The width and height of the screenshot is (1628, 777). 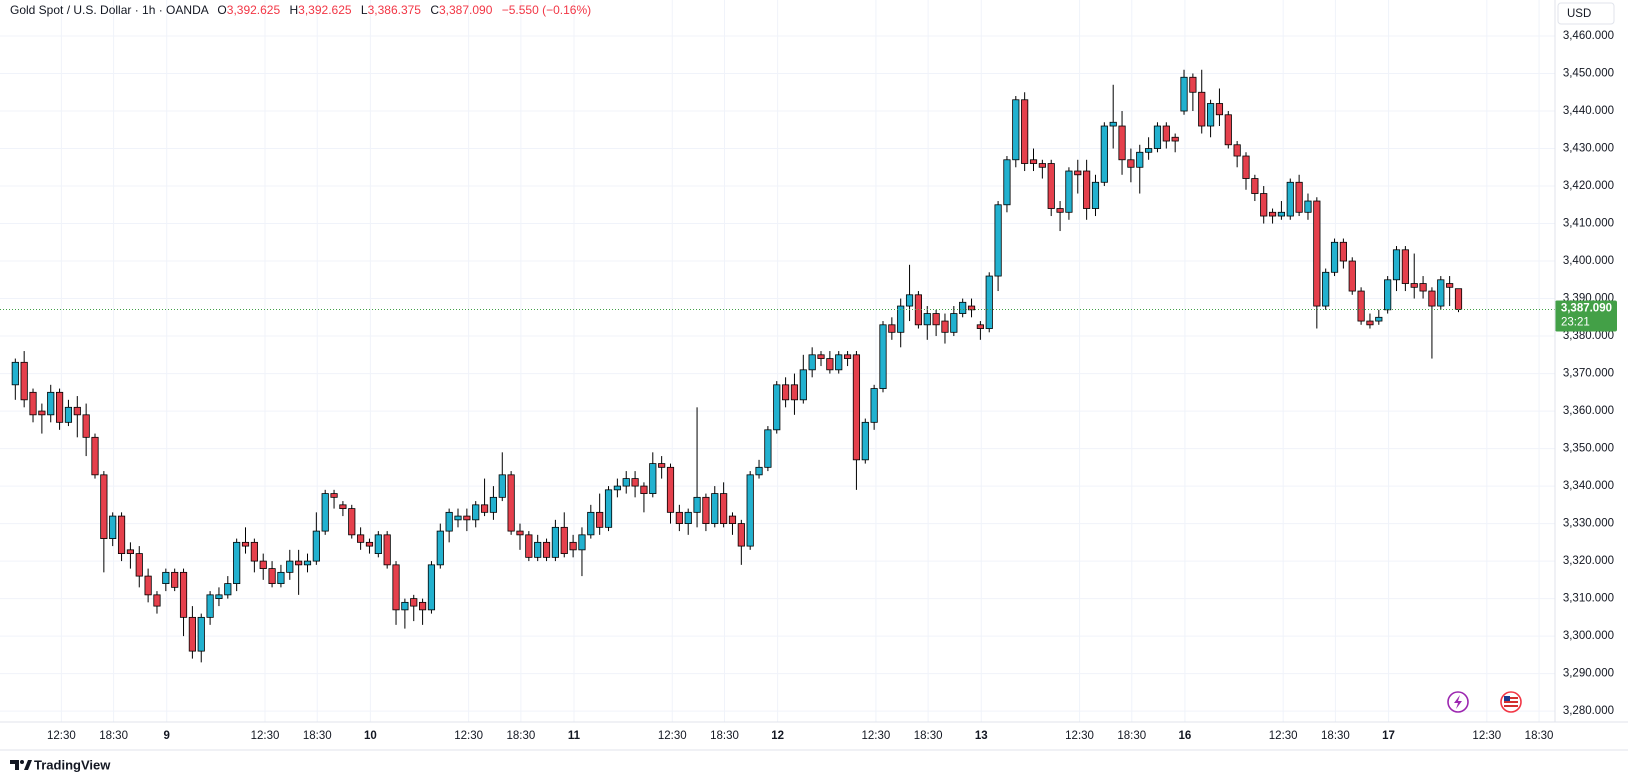 I want to click on event-icon, so click(x=1511, y=702).